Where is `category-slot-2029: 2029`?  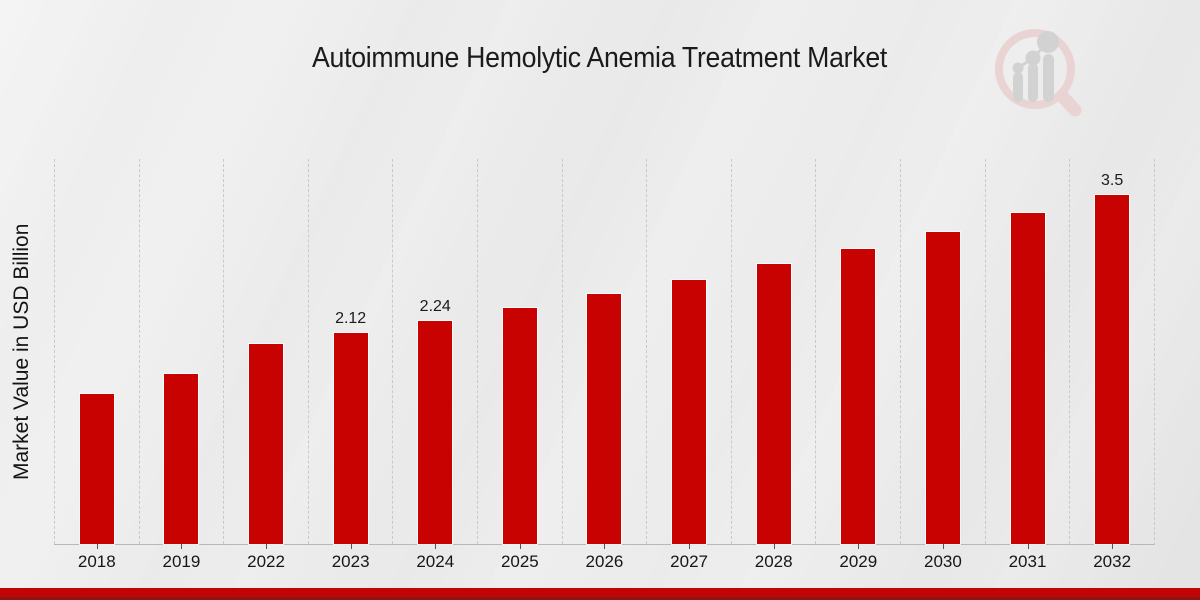
category-slot-2029: 2029 is located at coordinates (857, 365).